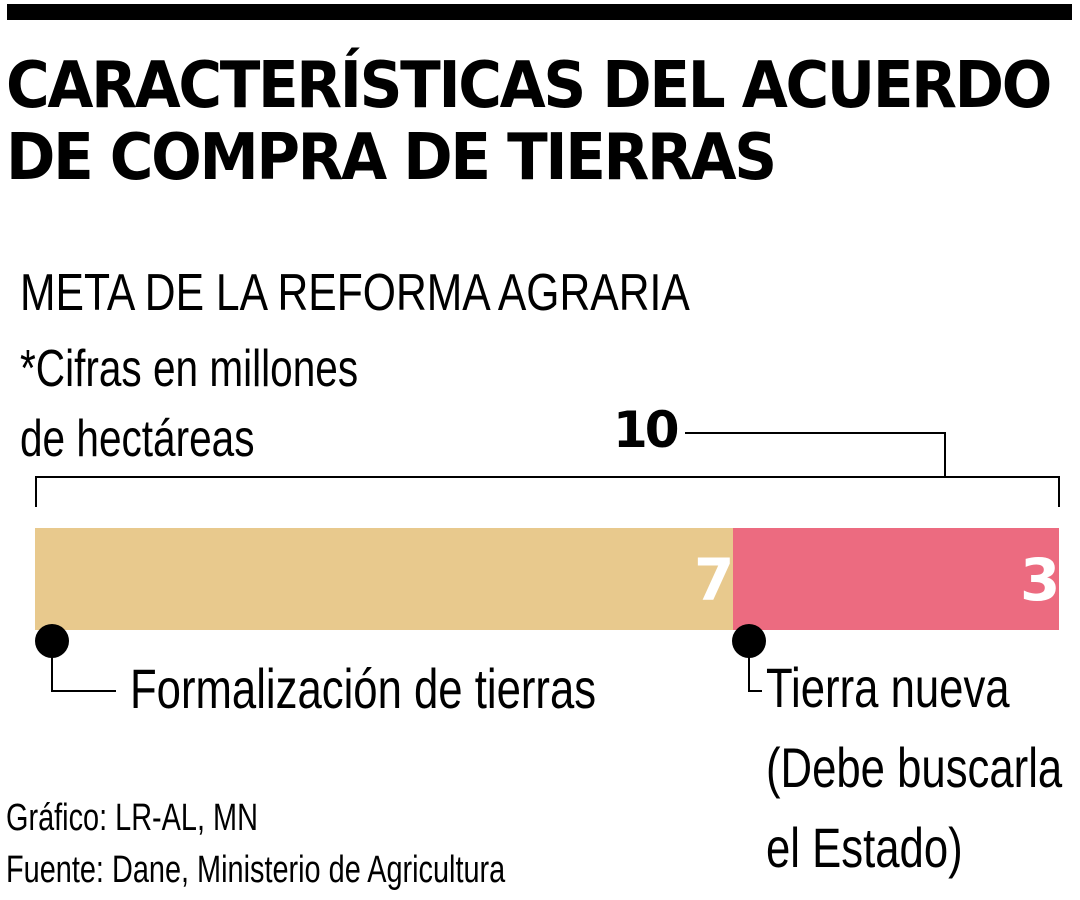 The width and height of the screenshot is (1080, 900). Describe the element at coordinates (36, 491) in the screenshot. I see `total-bracket-left-tick` at that location.